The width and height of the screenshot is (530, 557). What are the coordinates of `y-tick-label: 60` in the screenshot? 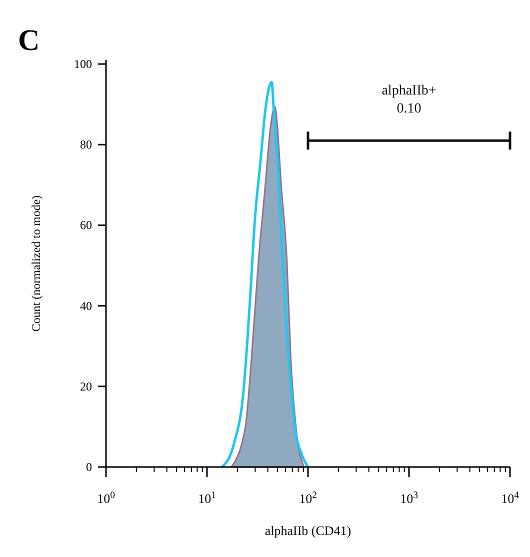 It's located at (86, 225).